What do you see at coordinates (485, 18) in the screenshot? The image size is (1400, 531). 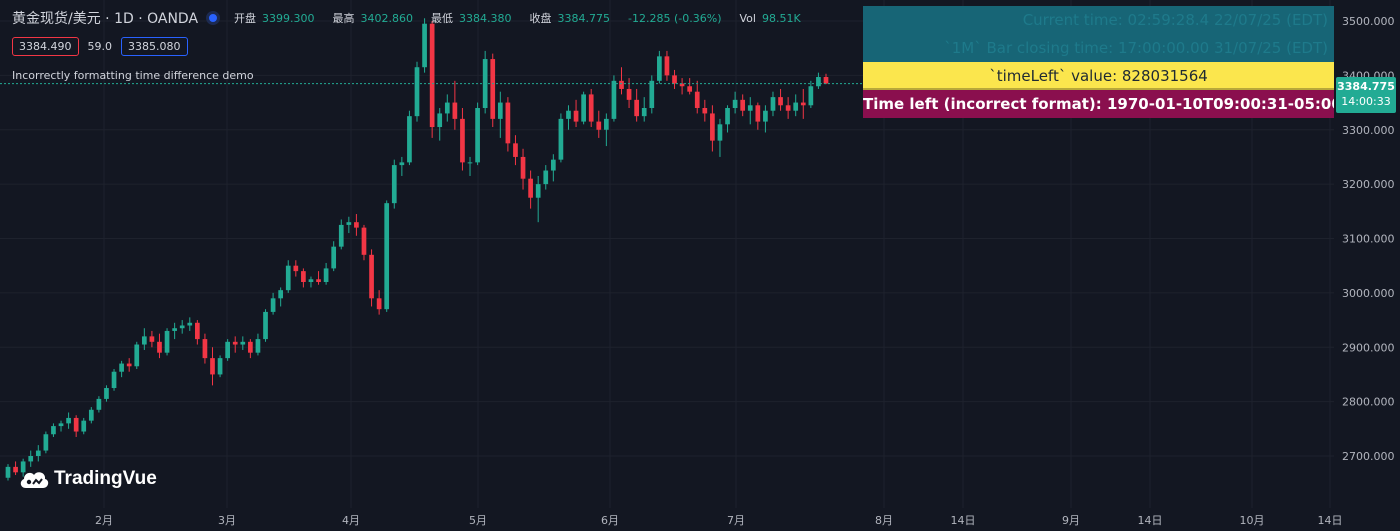 I see `low-value: 3384.380` at bounding box center [485, 18].